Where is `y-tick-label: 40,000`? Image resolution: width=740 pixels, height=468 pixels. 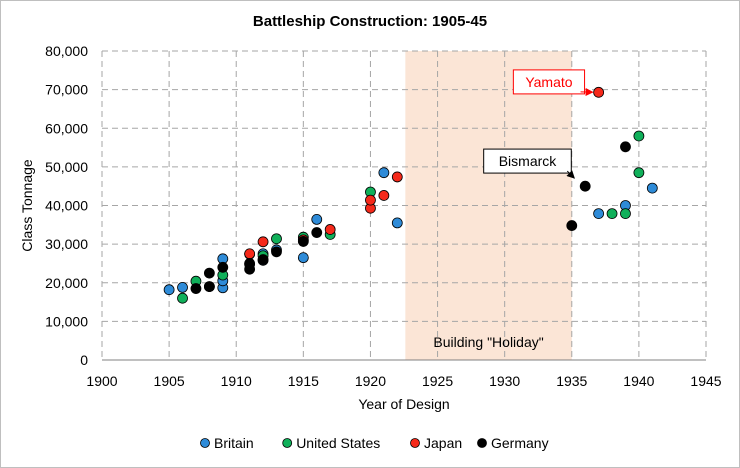 y-tick-label: 40,000 is located at coordinates (66, 206).